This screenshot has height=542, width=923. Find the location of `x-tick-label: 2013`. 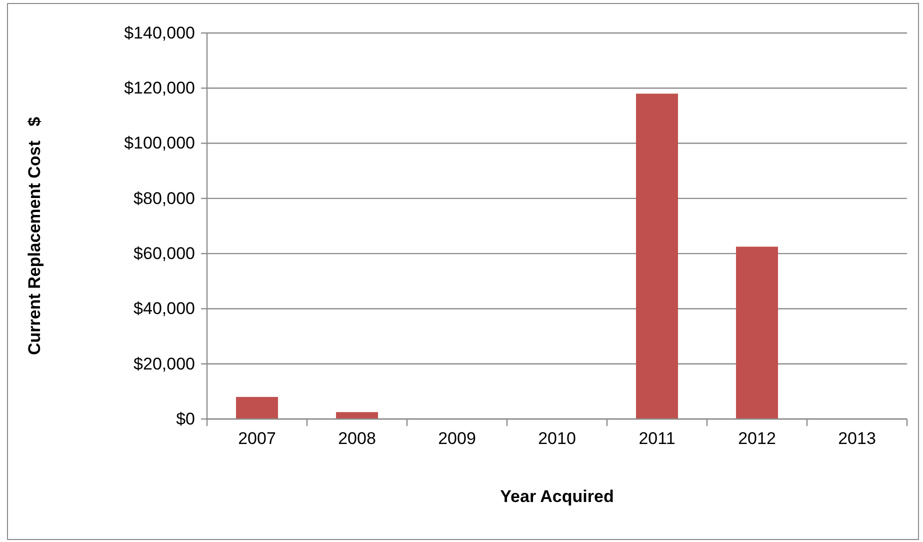

x-tick-label: 2013 is located at coordinates (857, 438).